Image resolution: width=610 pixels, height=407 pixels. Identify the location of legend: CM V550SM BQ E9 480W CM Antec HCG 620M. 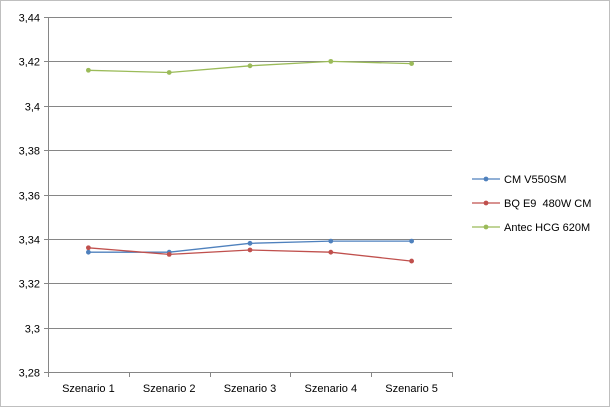
(531, 204).